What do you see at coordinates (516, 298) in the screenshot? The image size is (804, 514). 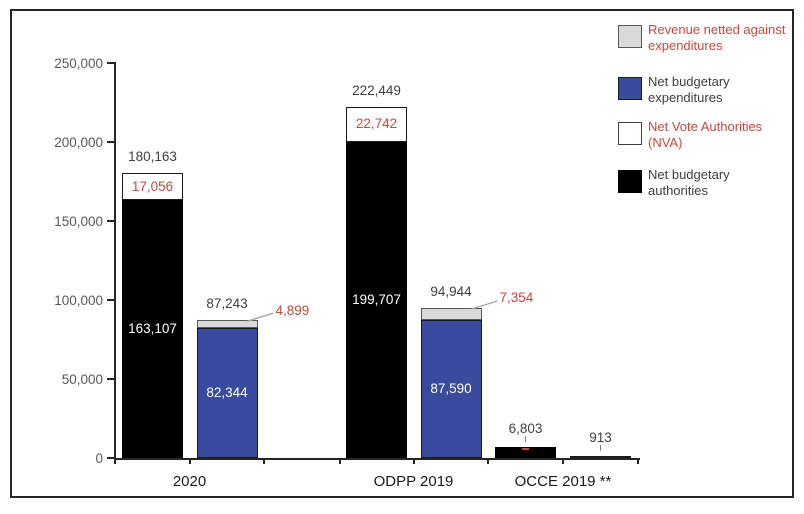 I see `callout-value-label: 7,354` at bounding box center [516, 298].